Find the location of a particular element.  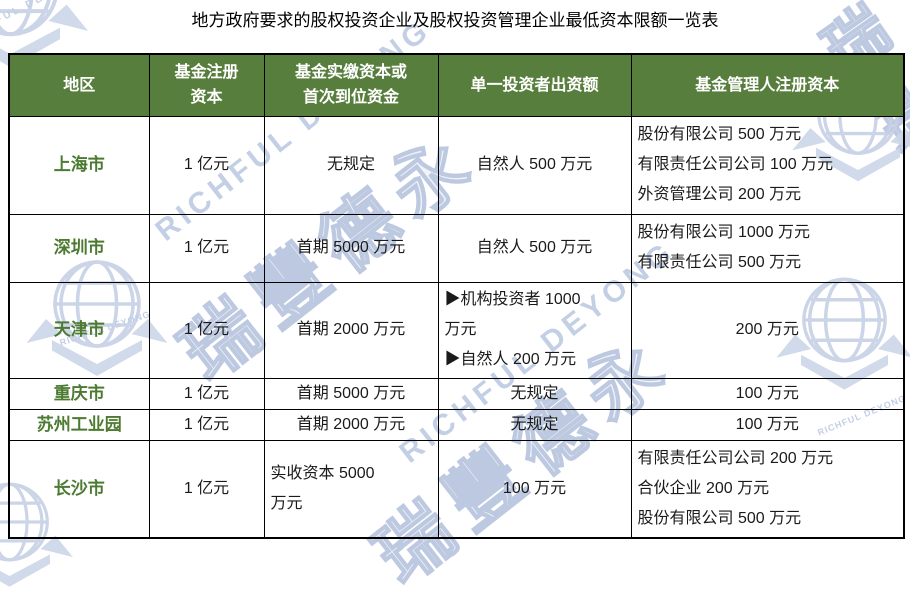

cell-paid-in-capital: 实收资本 5000 万元 is located at coordinates (351, 489).